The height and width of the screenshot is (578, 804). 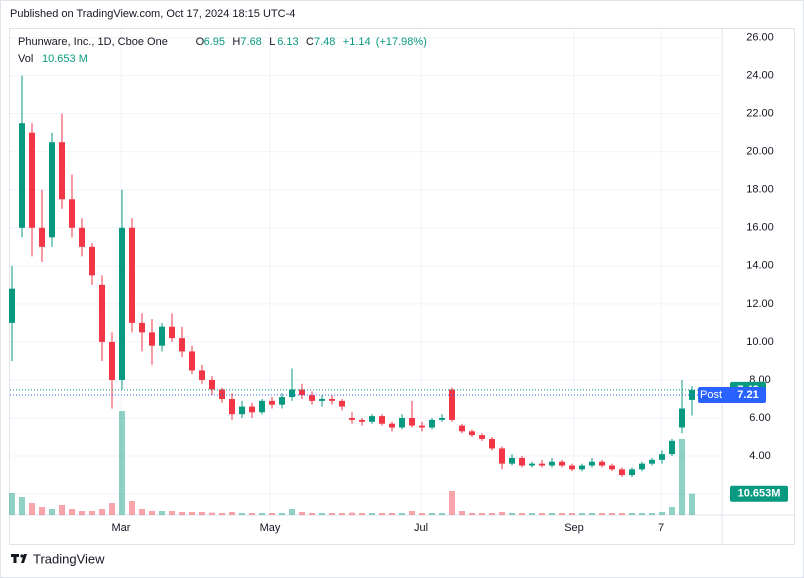 What do you see at coordinates (760, 152) in the screenshot?
I see `y-tick-label: 20.00` at bounding box center [760, 152].